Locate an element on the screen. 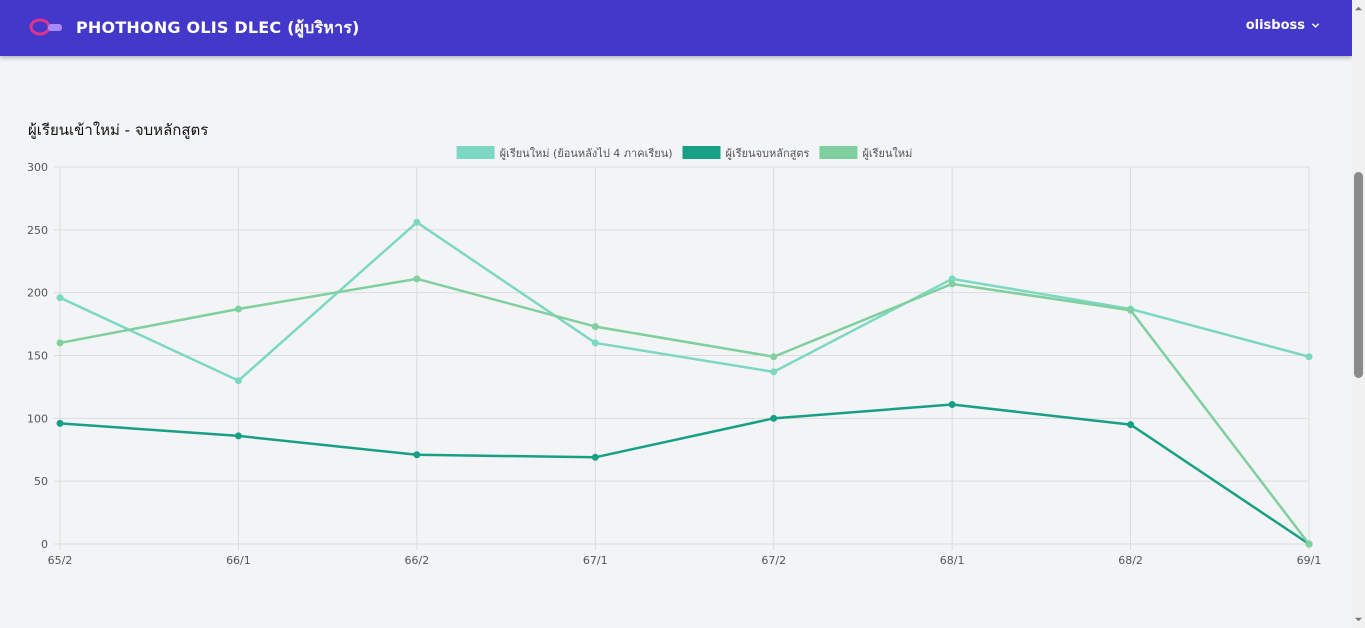  page-scrollbar is located at coordinates (1358, 314).